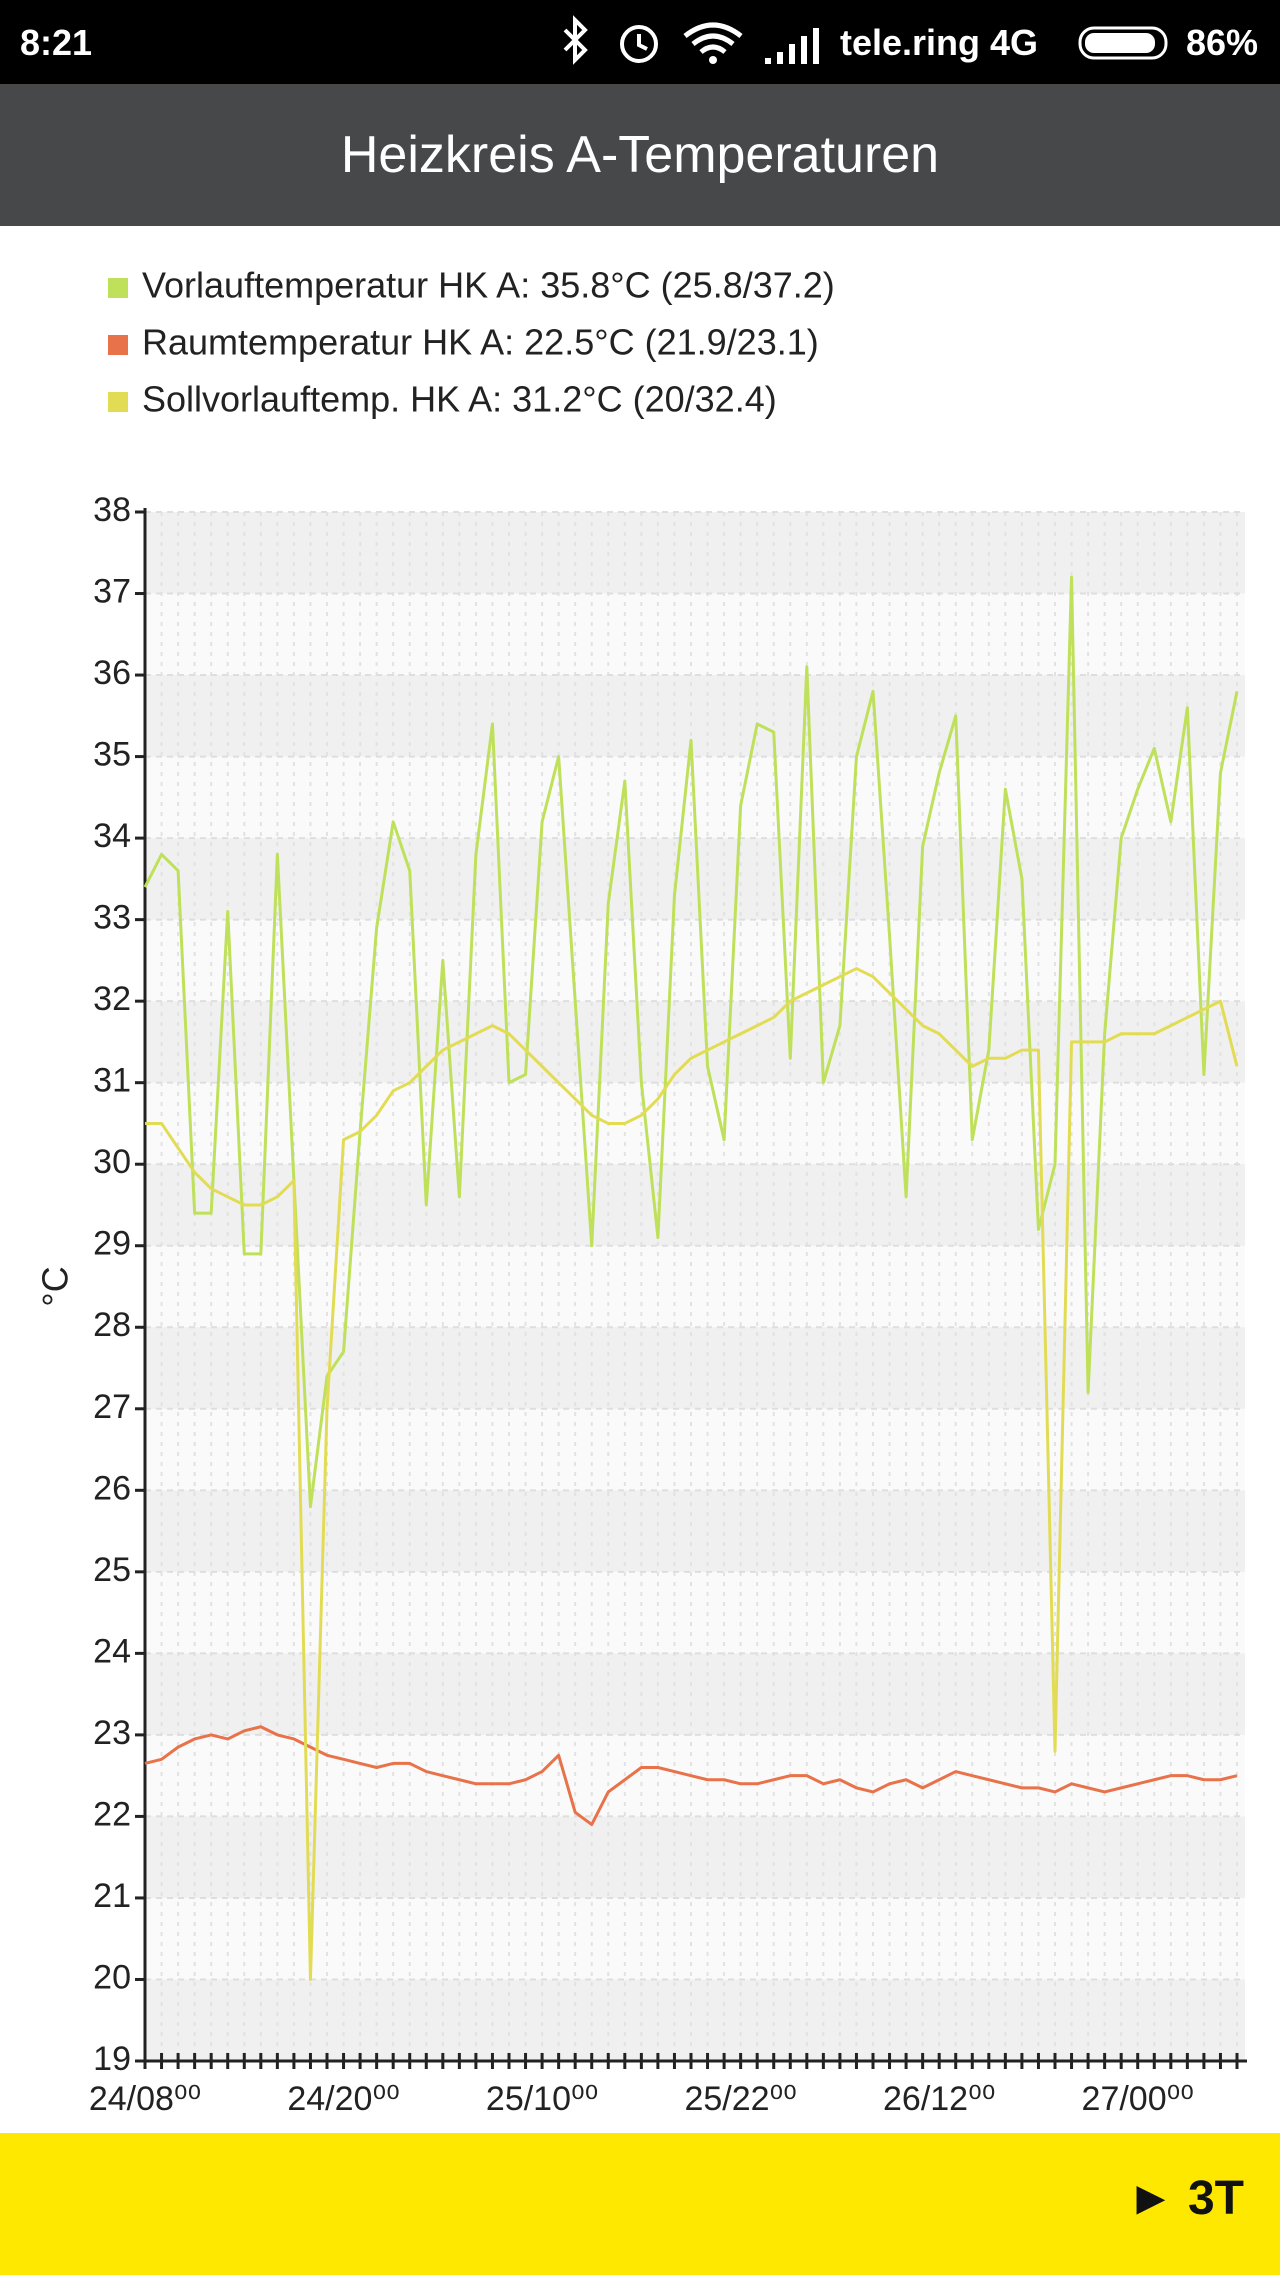 This screenshot has width=1280, height=2275. What do you see at coordinates (792, 46) in the screenshot?
I see `signal-icon` at bounding box center [792, 46].